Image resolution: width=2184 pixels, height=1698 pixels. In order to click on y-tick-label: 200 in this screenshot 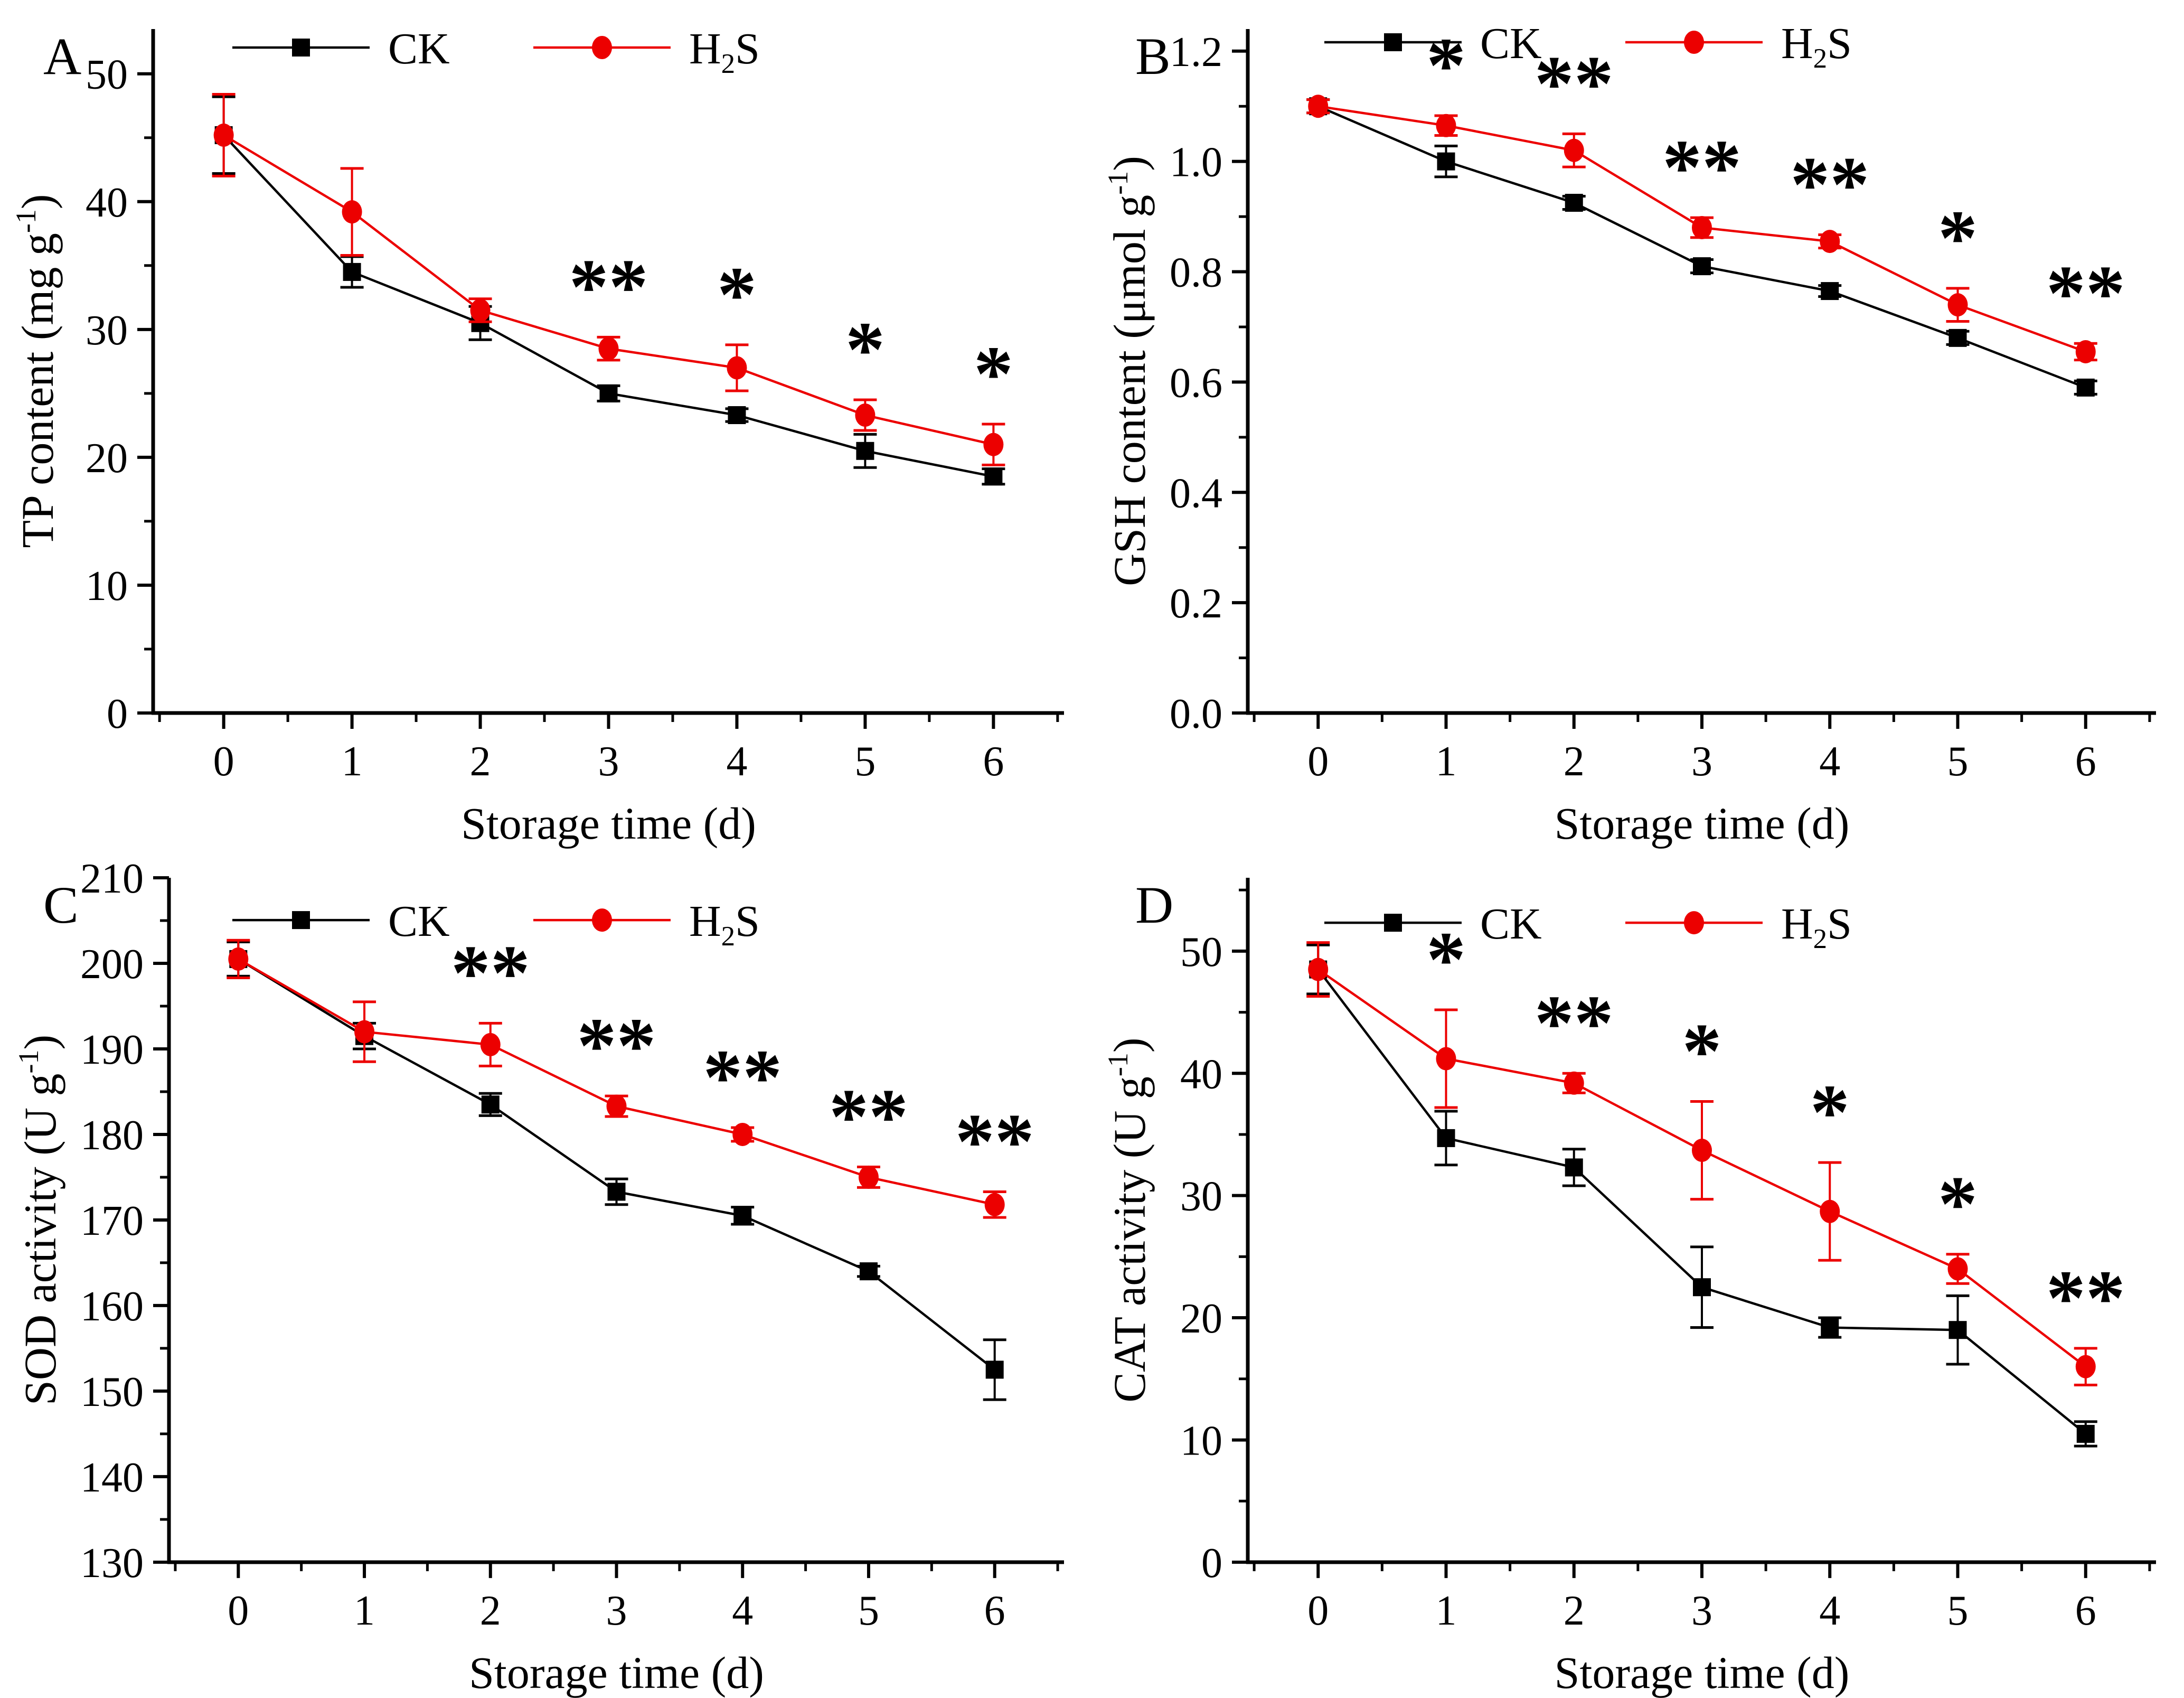, I will do `click(112, 964)`.